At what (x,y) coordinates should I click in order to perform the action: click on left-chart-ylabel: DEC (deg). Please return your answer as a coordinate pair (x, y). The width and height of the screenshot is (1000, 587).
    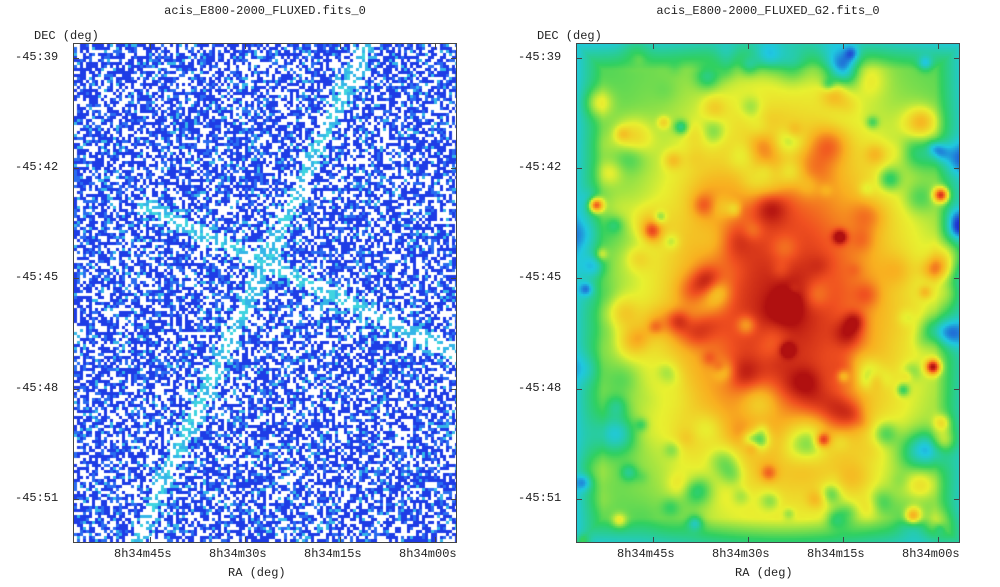
    Looking at the image, I should click on (66, 36).